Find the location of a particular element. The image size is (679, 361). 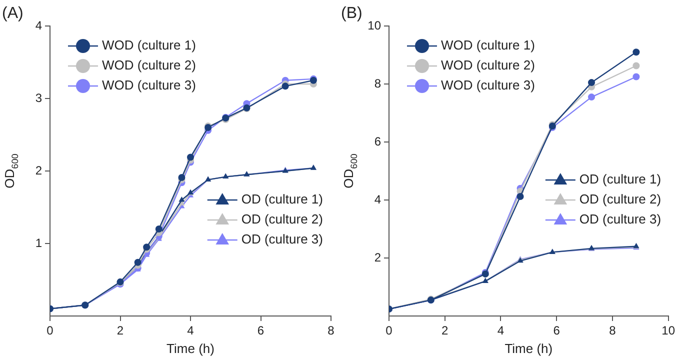

chart-title: (B) is located at coordinates (351, 13).